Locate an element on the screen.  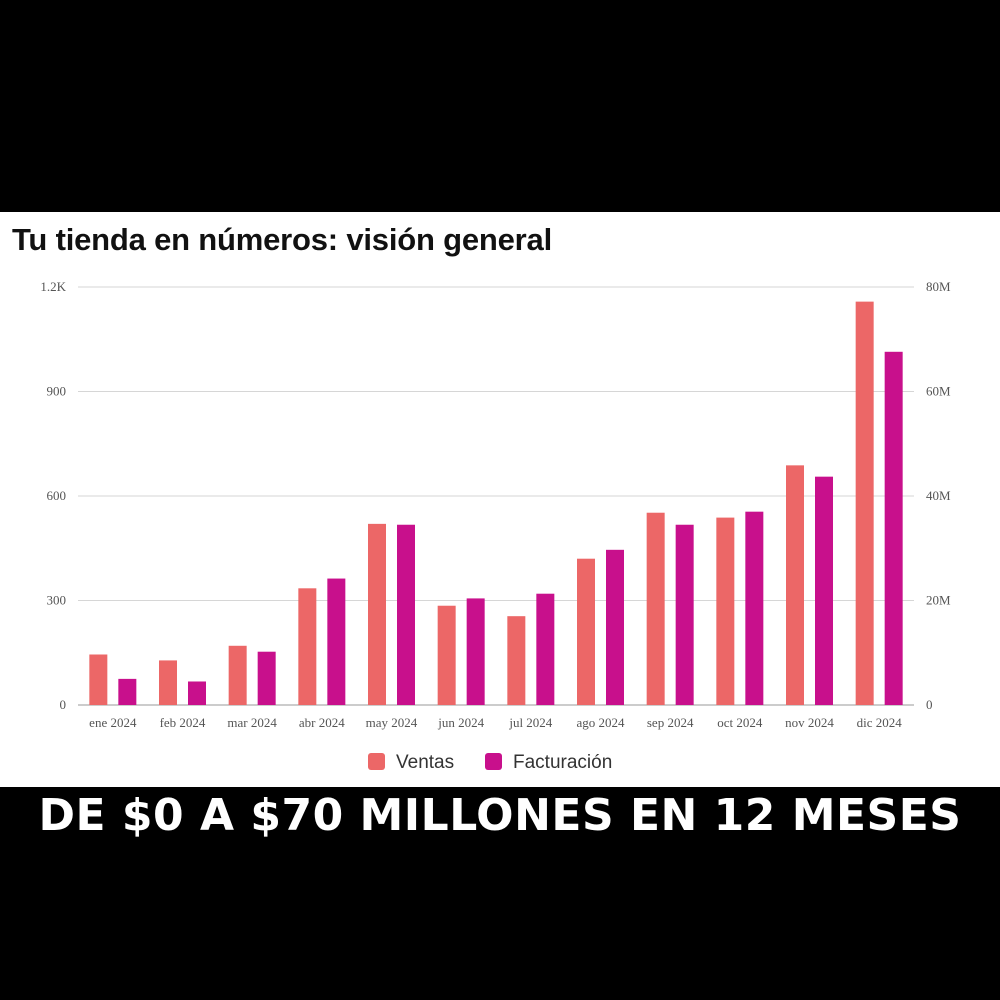
x-tick-label: may 2024 is located at coordinates (392, 722).